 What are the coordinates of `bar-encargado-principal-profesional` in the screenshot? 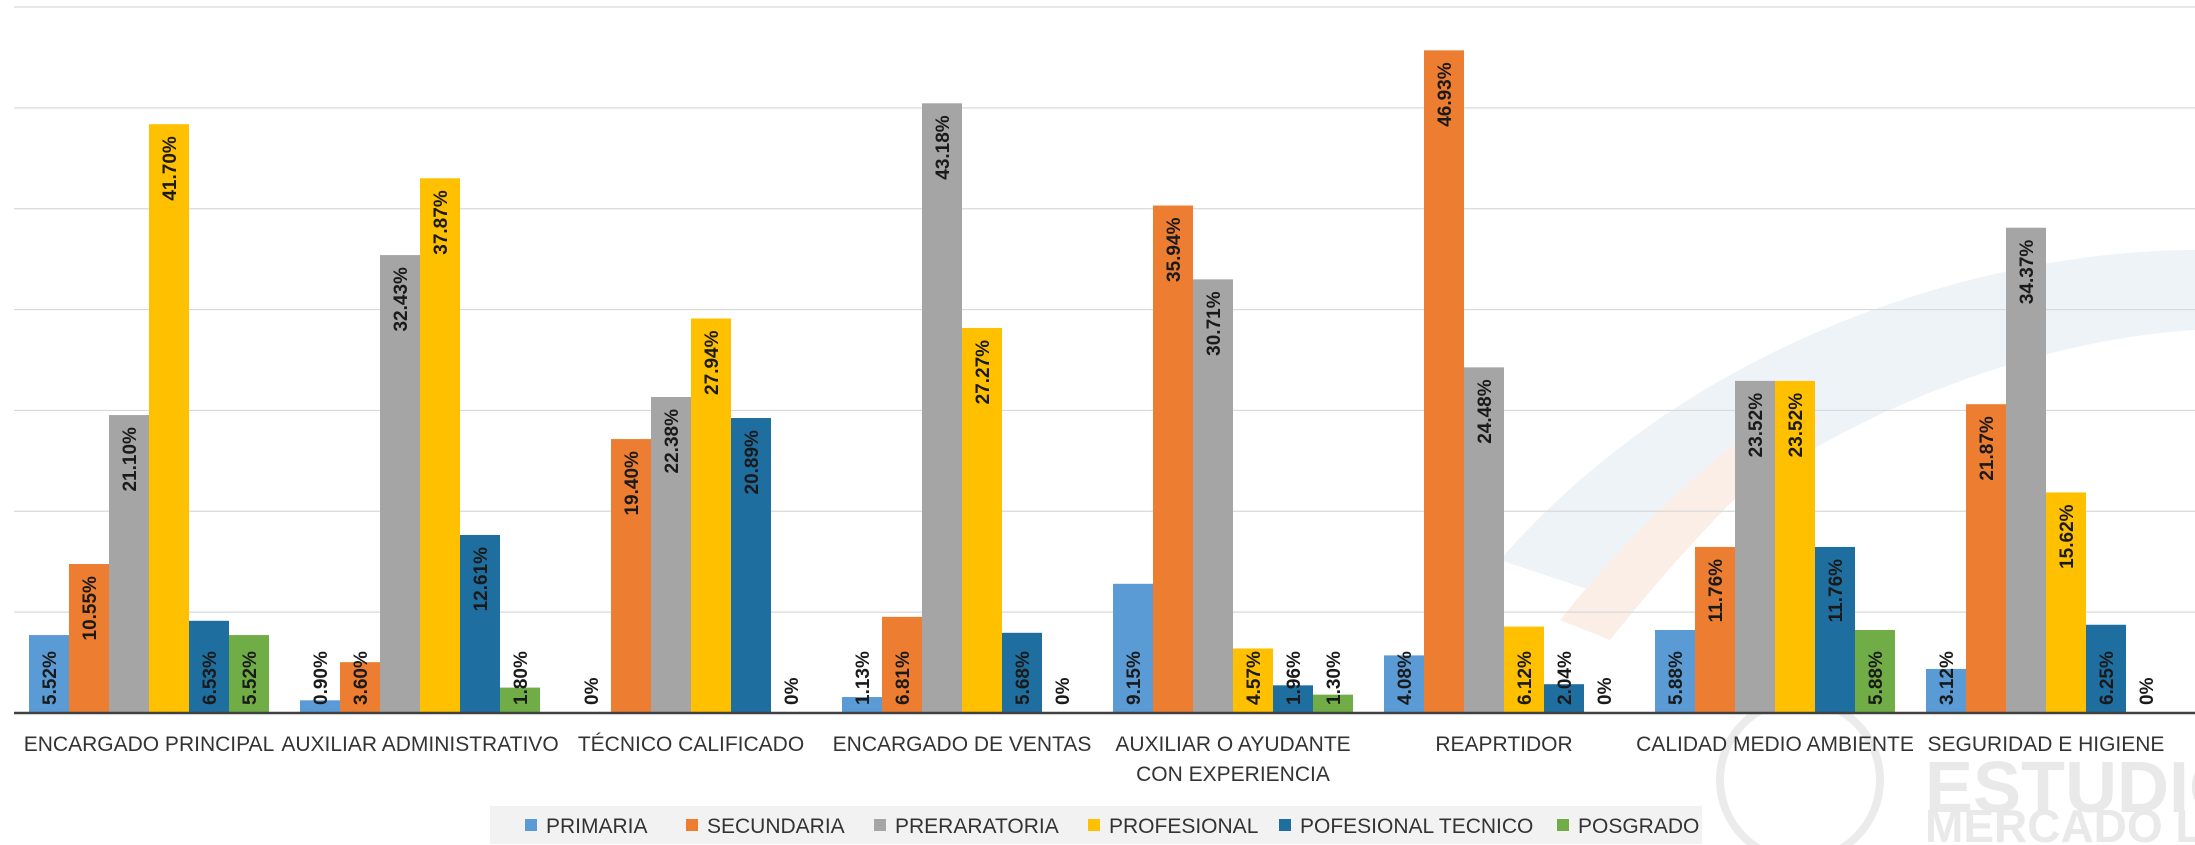 It's located at (169, 419).